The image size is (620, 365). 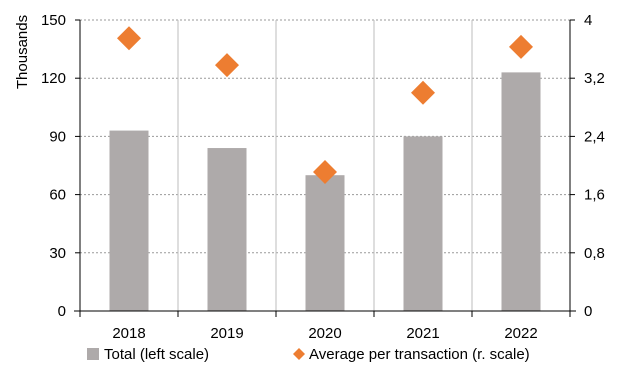 I want to click on x-tick-label: 2019, so click(x=226, y=333).